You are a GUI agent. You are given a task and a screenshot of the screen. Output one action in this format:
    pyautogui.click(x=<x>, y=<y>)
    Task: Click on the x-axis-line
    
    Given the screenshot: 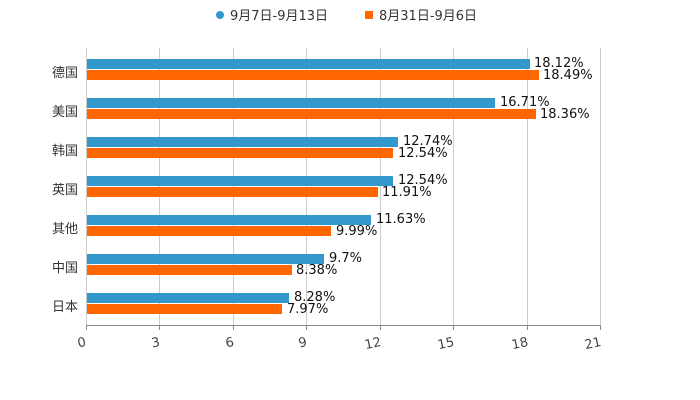 What is the action you would take?
    pyautogui.click(x=343, y=325)
    